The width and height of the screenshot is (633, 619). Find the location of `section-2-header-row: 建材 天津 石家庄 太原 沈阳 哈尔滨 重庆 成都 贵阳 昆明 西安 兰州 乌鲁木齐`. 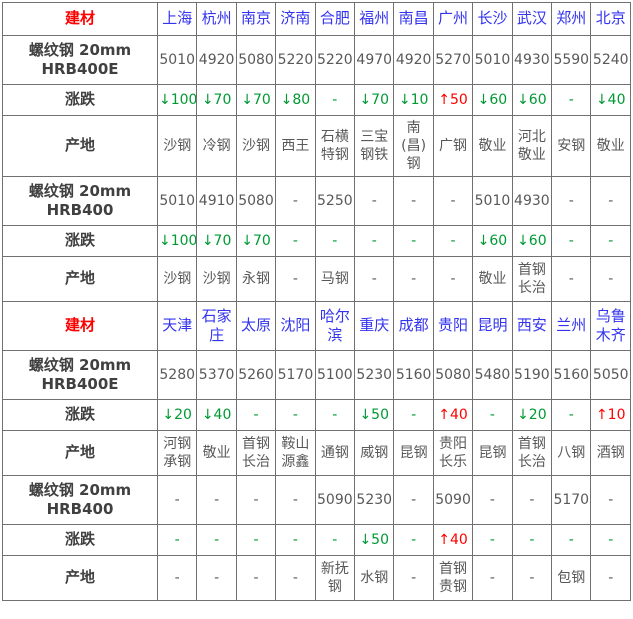

section-2-header-row: 建材 天津 石家庄 太原 沈阳 哈尔滨 重庆 成都 贵阳 昆明 西安 兰州 乌鲁木齐 is located at coordinates (316, 326).